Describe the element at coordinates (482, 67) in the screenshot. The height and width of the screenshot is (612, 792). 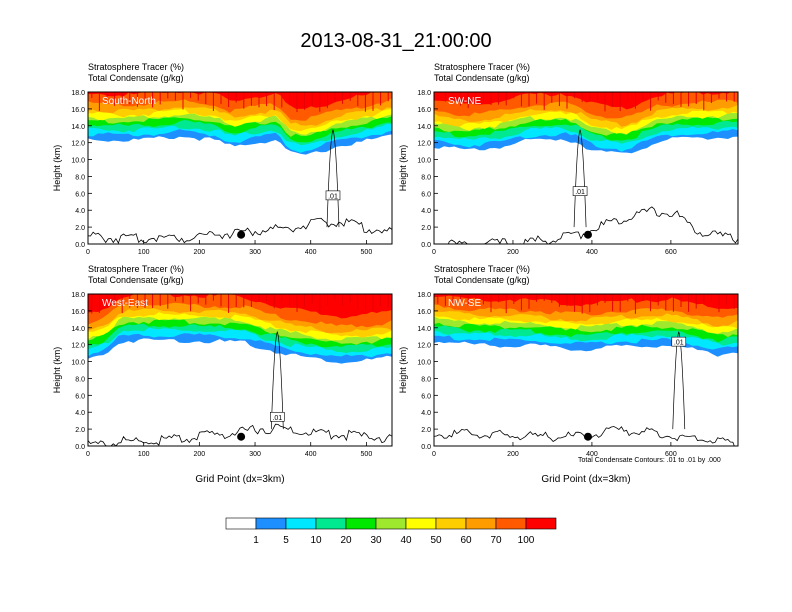
I see `panel-2-title-line-1: Stratosphere Tracer (%)` at that location.